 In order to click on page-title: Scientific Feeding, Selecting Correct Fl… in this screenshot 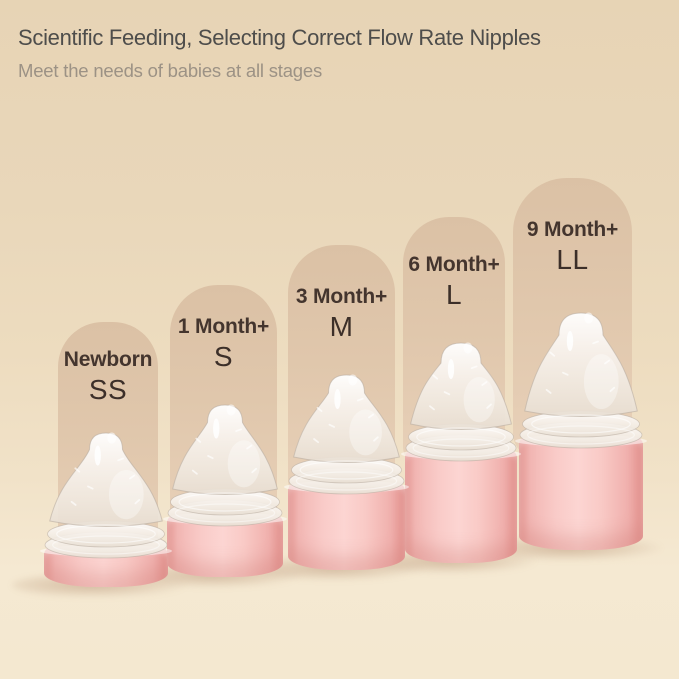, I will do `click(279, 37)`.